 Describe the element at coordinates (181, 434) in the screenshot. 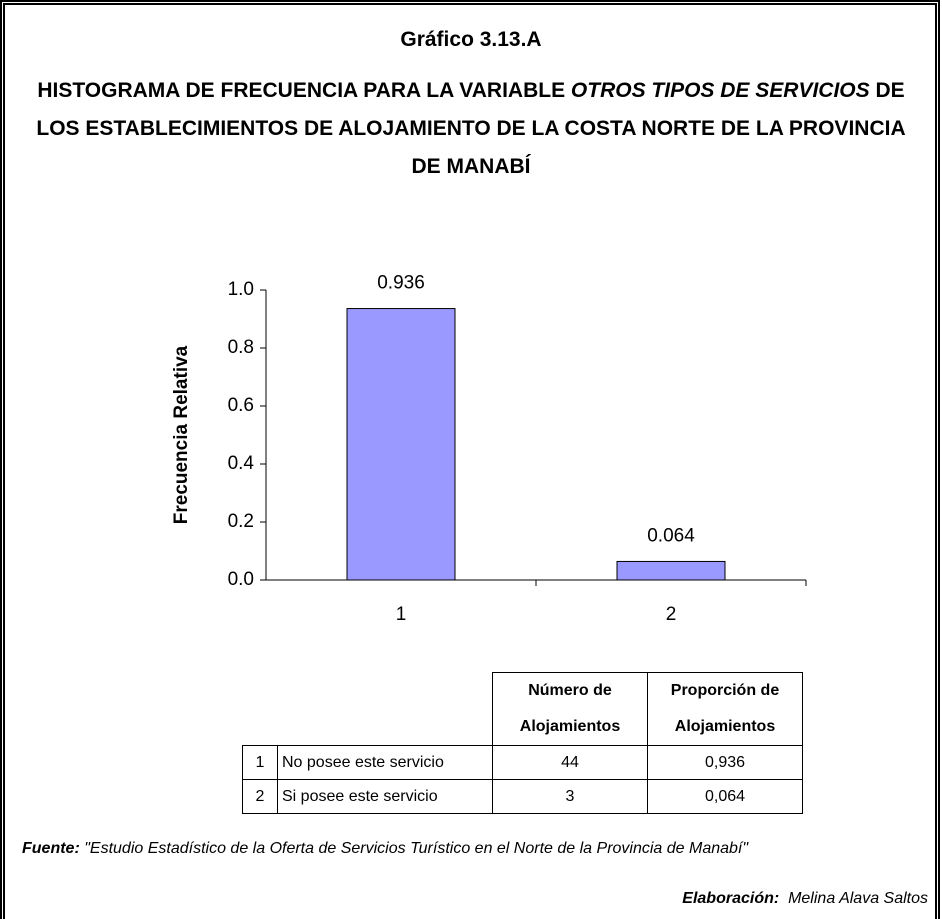

I see `y-axis-label: Frecuencia Relativa` at that location.